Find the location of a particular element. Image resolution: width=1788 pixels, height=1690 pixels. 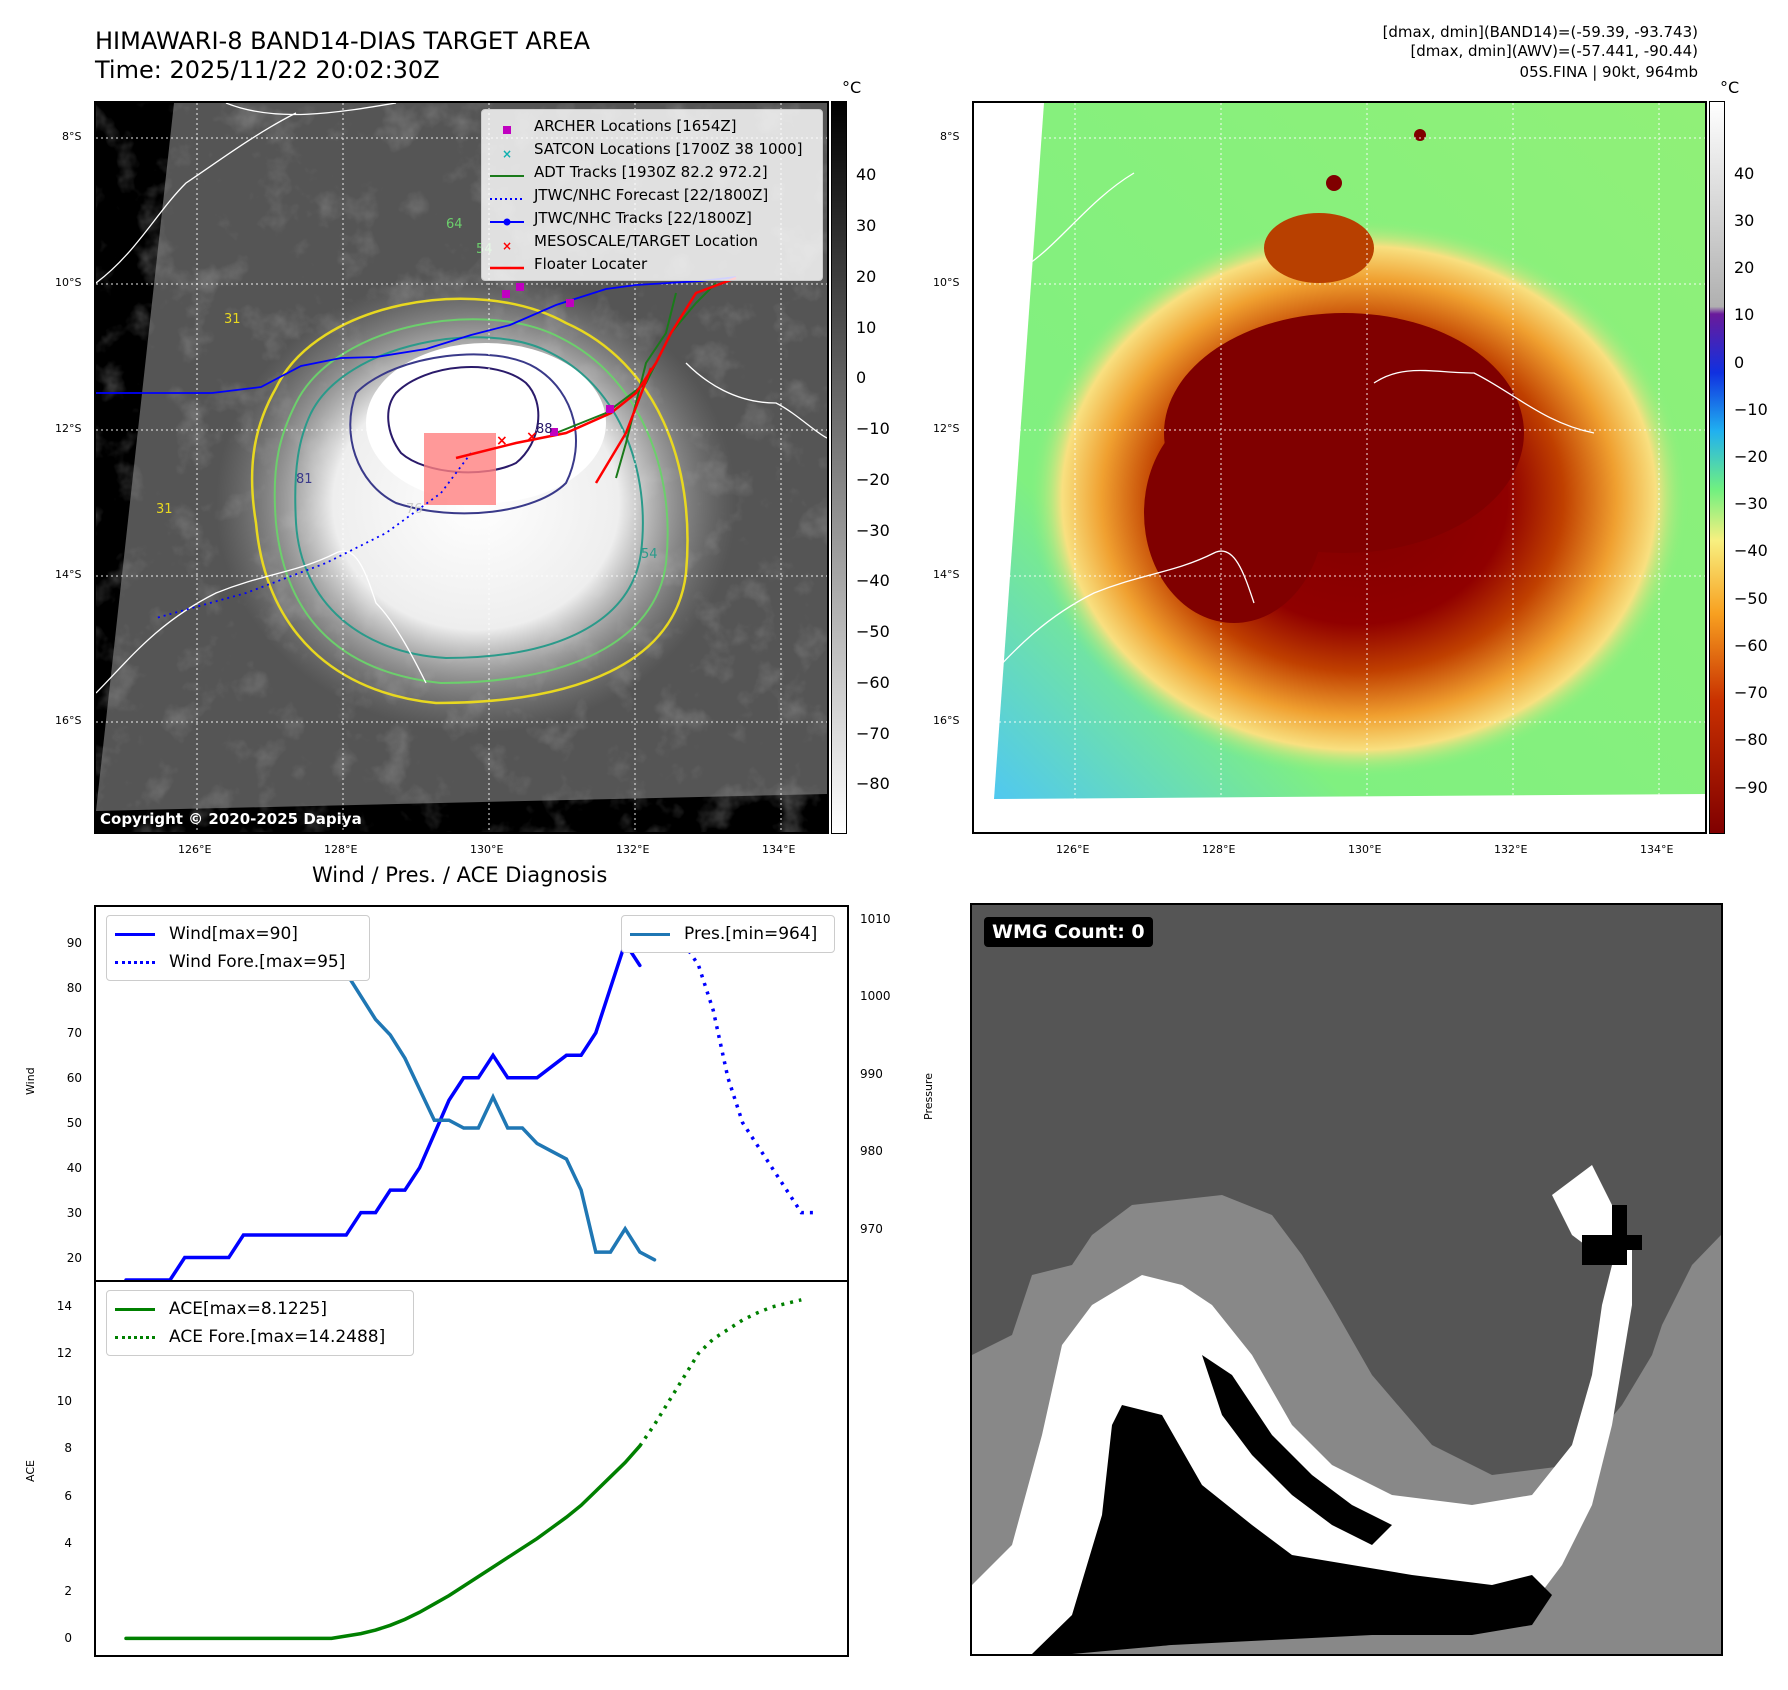

contour-label-76: 76 is located at coordinates (414, 509).